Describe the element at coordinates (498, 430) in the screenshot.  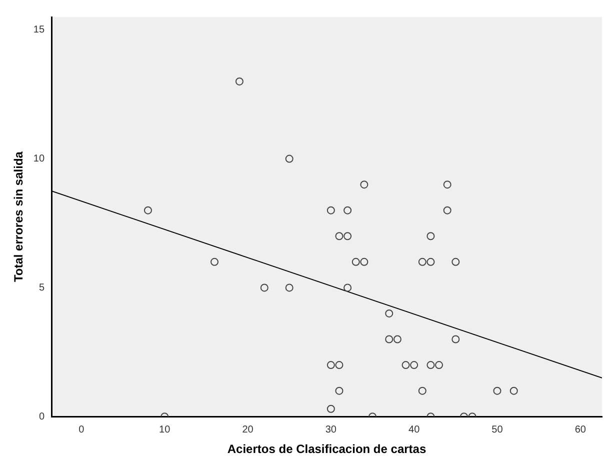
I see `x-tick-label: 50` at that location.